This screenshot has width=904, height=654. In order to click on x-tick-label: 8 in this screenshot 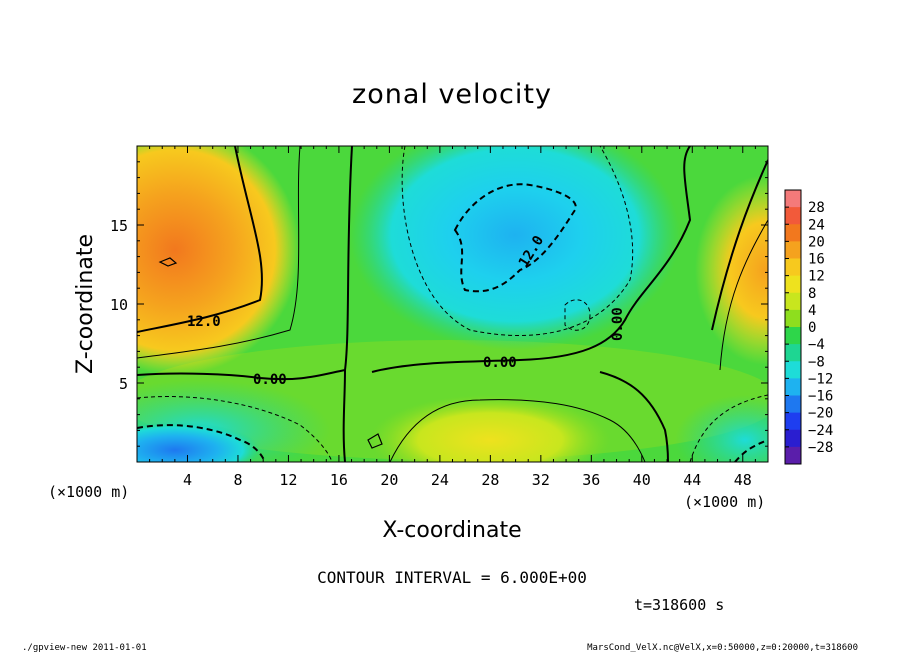, I will do `click(237, 480)`.